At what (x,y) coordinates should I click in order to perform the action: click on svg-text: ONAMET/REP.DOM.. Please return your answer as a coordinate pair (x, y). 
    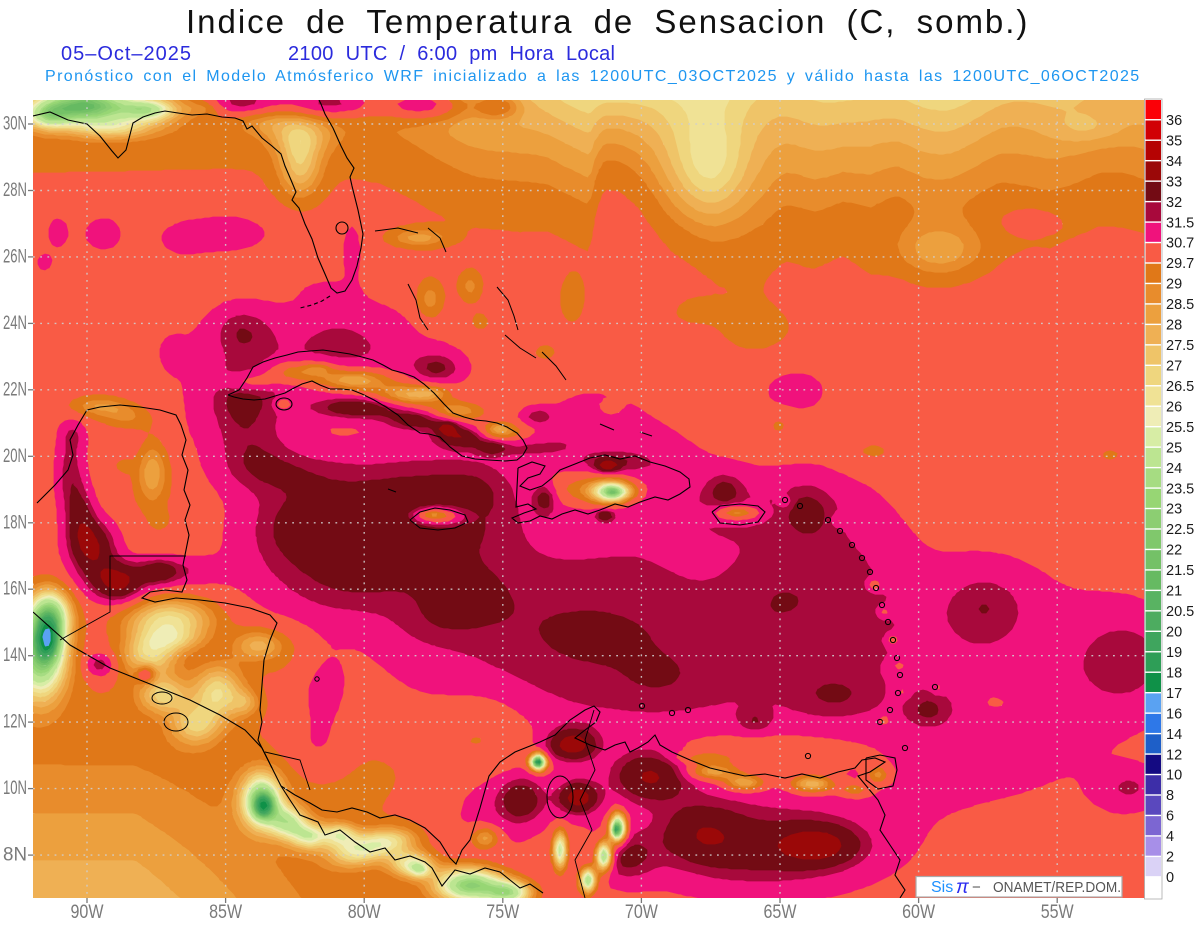
    Looking at the image, I should click on (1057, 887).